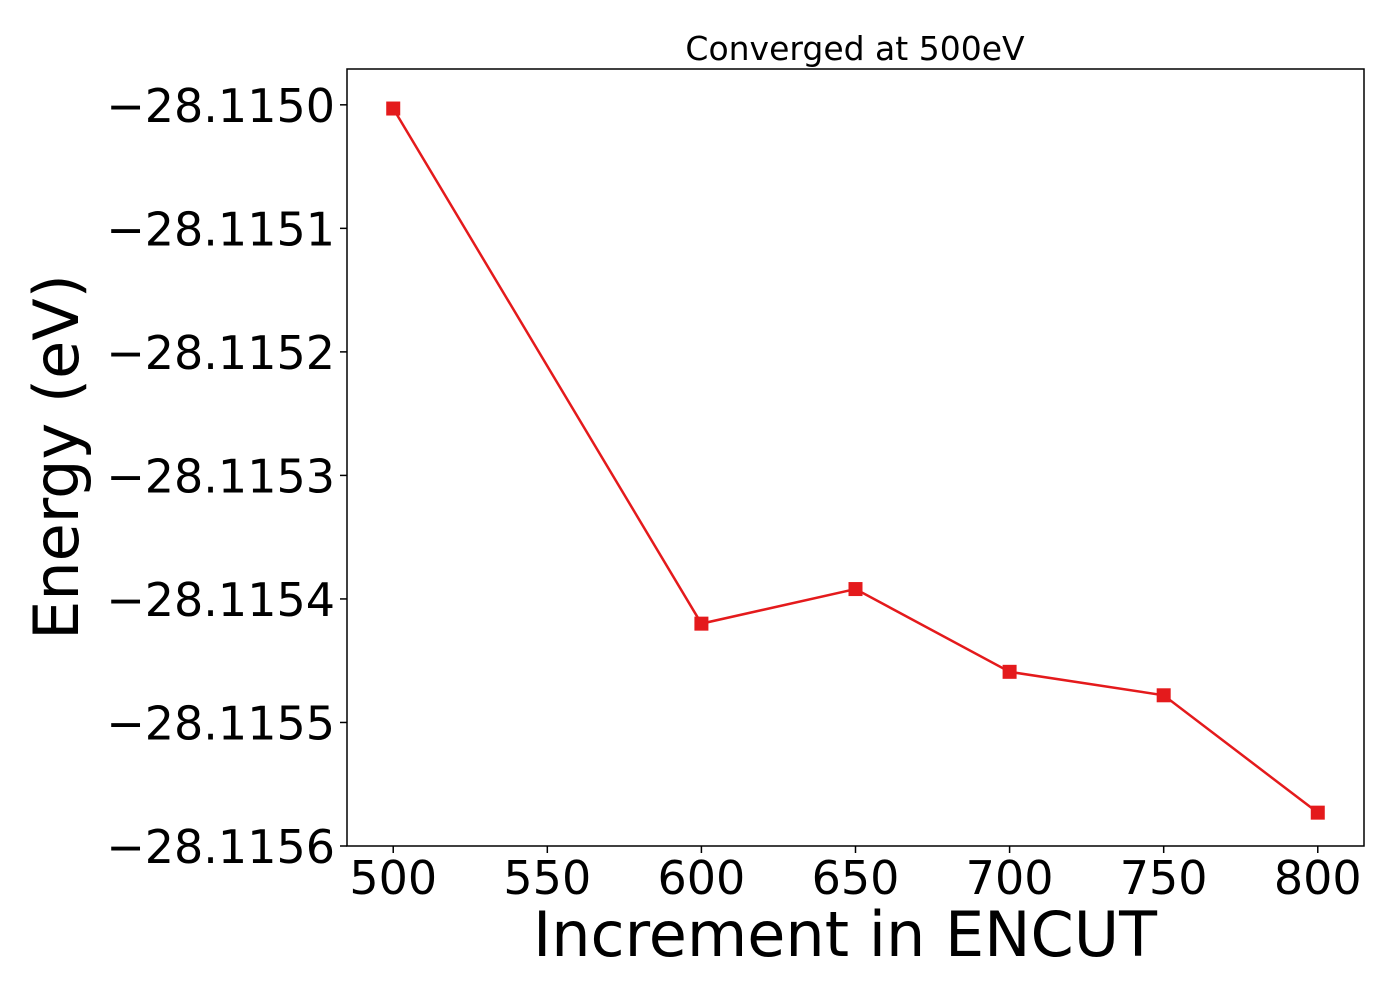  What do you see at coordinates (855, 48) in the screenshot?
I see `chart-title: Converged at 500eV` at bounding box center [855, 48].